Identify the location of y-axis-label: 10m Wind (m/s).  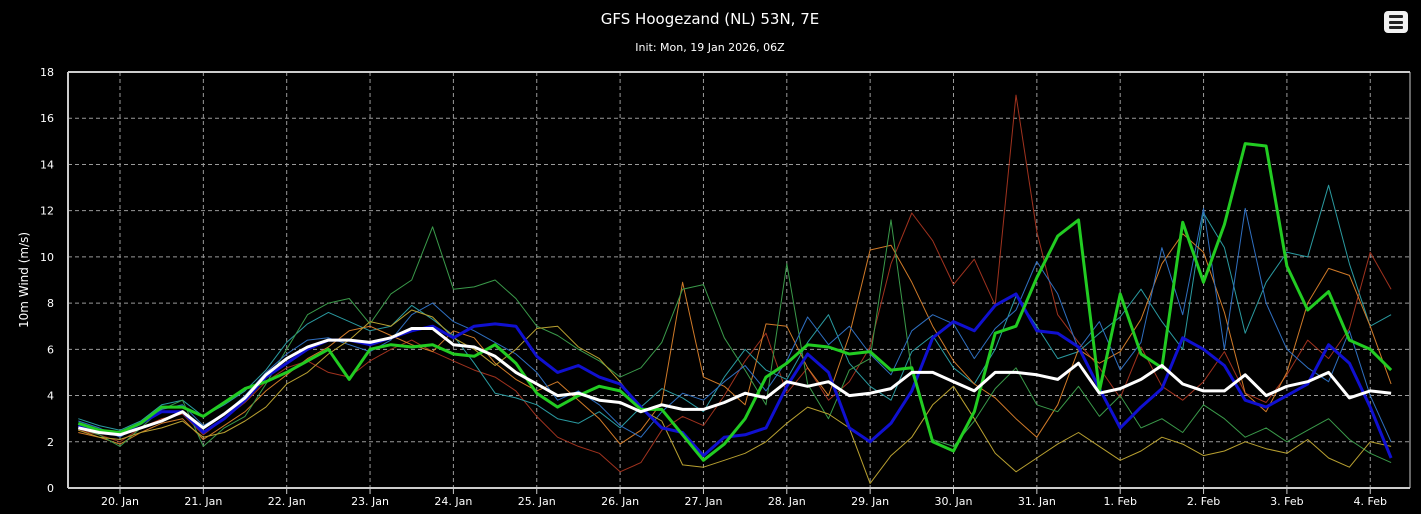
(24, 280).